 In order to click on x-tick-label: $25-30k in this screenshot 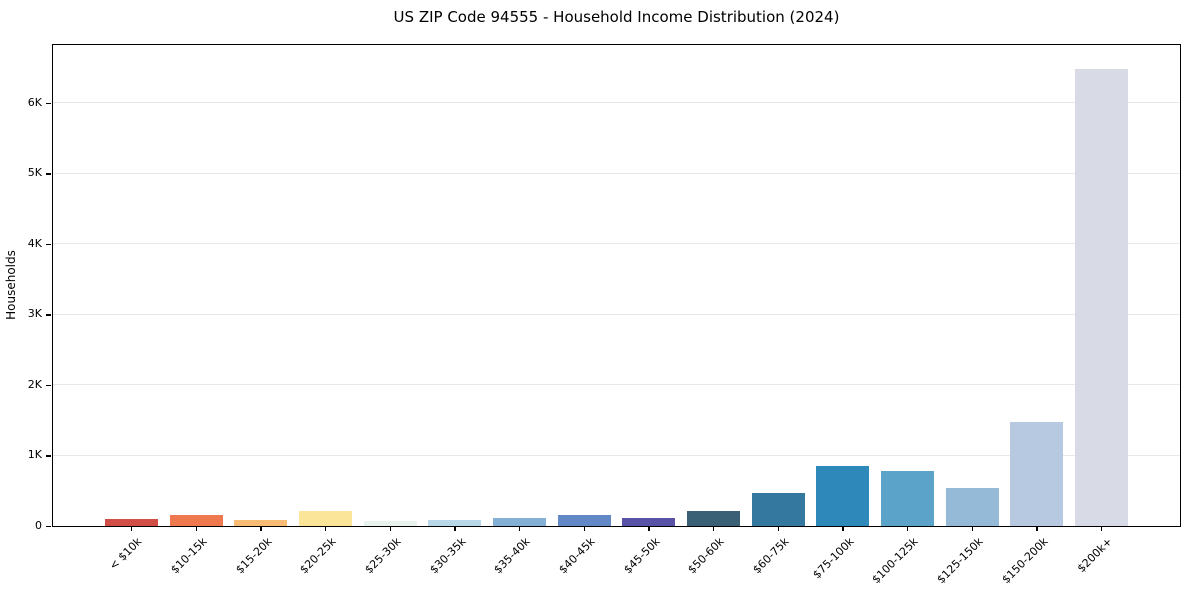, I will do `click(383, 556)`.